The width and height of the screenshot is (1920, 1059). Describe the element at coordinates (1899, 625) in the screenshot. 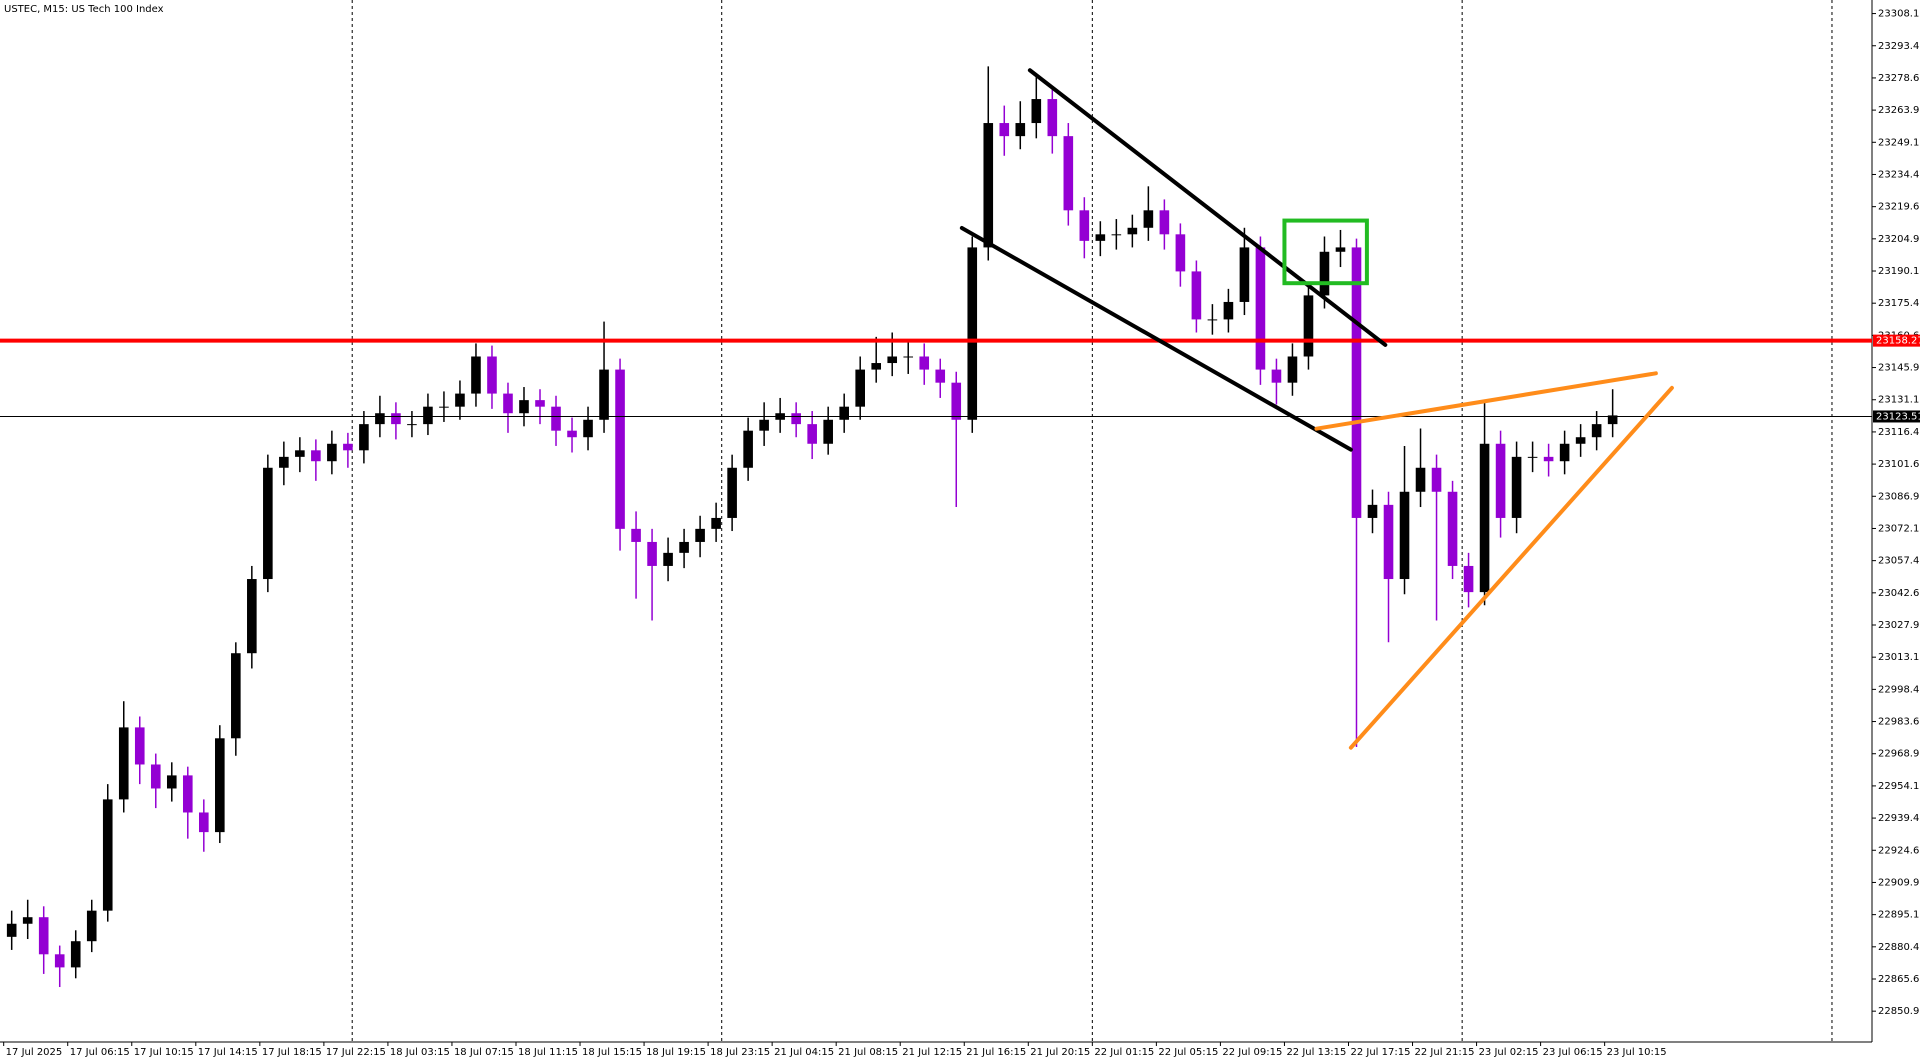

I see `y-tick-label: 23027.93` at that location.